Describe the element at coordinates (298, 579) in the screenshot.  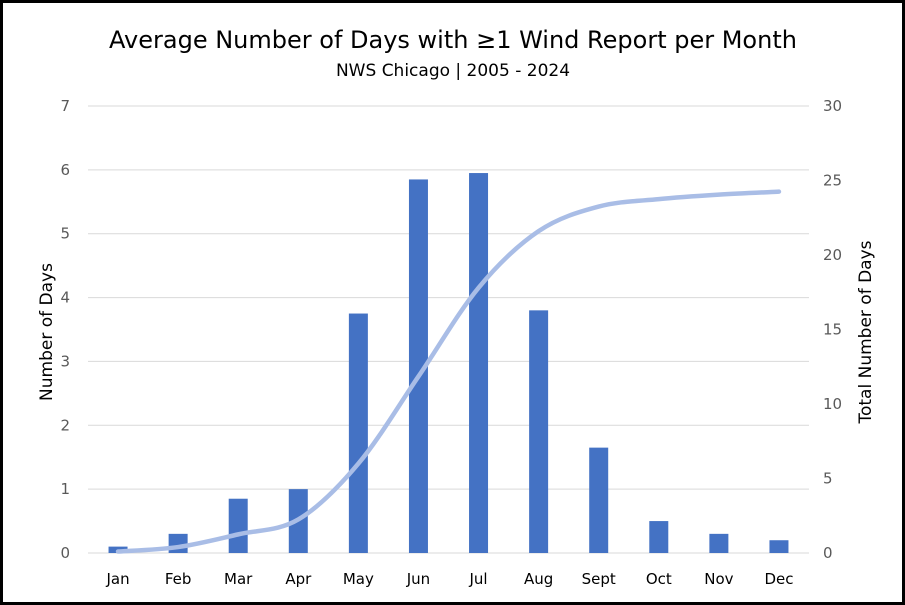
I see `category-label: Apr` at that location.